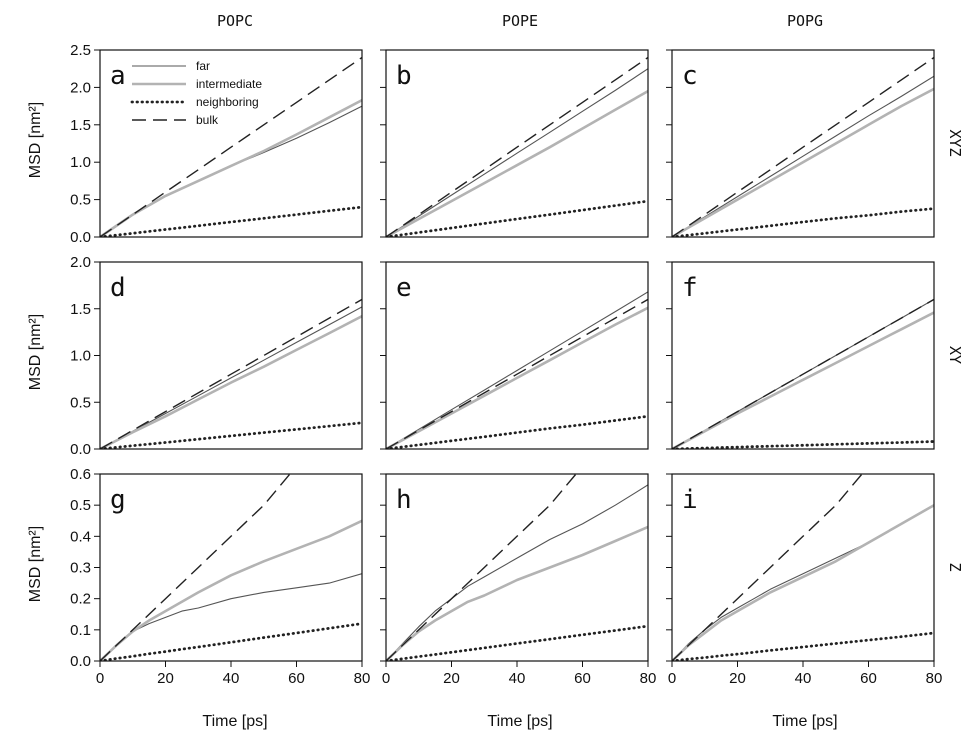 The height and width of the screenshot is (738, 962). I want to click on panel-letter: d, so click(118, 288).